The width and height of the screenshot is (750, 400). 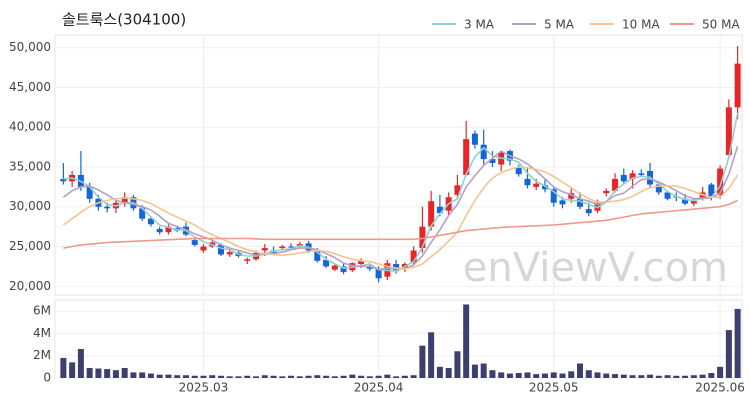 What do you see at coordinates (42, 355) in the screenshot?
I see `y-tick-label: 2M` at bounding box center [42, 355].